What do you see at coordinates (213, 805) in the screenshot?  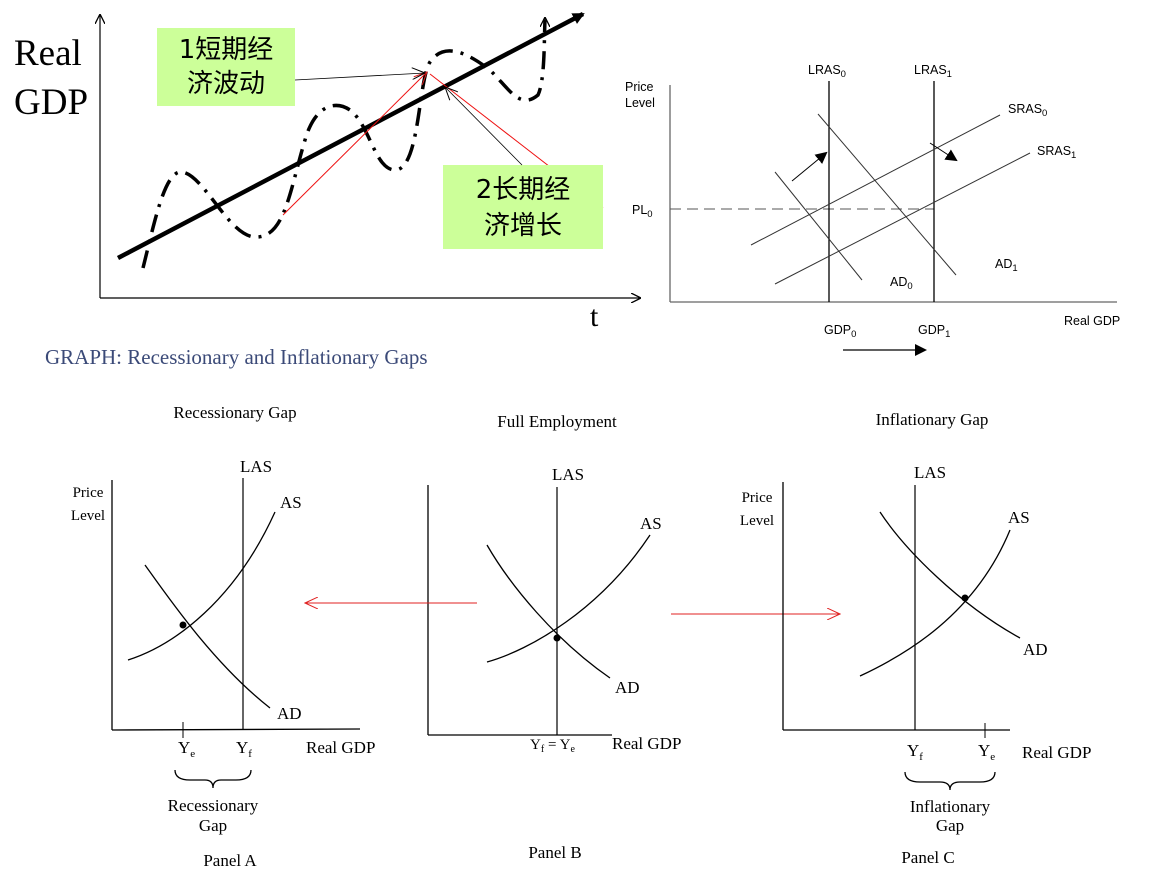 I see `gap-label: Recessionary` at bounding box center [213, 805].